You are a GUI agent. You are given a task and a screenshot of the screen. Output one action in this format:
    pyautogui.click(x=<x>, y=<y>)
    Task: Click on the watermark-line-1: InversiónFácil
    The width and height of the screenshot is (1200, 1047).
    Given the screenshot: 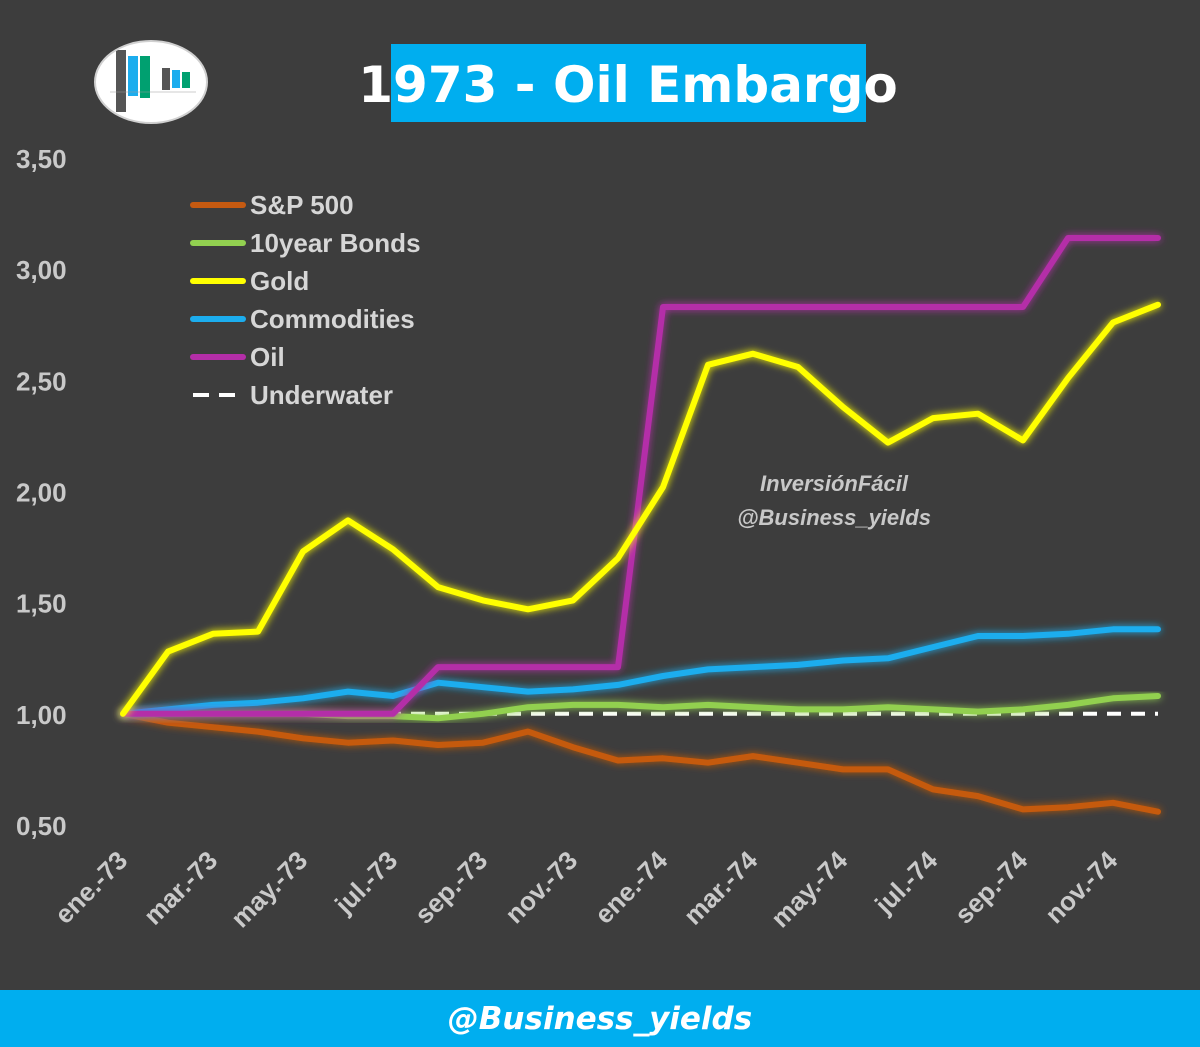 What is the action you would take?
    pyautogui.click(x=834, y=483)
    